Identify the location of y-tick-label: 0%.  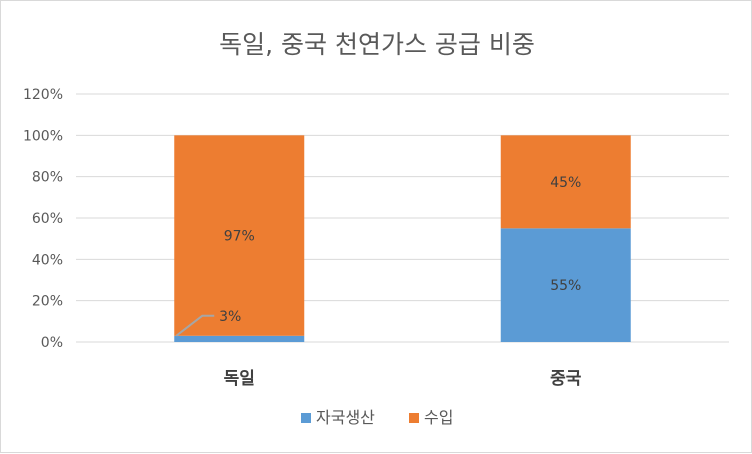
(52, 343).